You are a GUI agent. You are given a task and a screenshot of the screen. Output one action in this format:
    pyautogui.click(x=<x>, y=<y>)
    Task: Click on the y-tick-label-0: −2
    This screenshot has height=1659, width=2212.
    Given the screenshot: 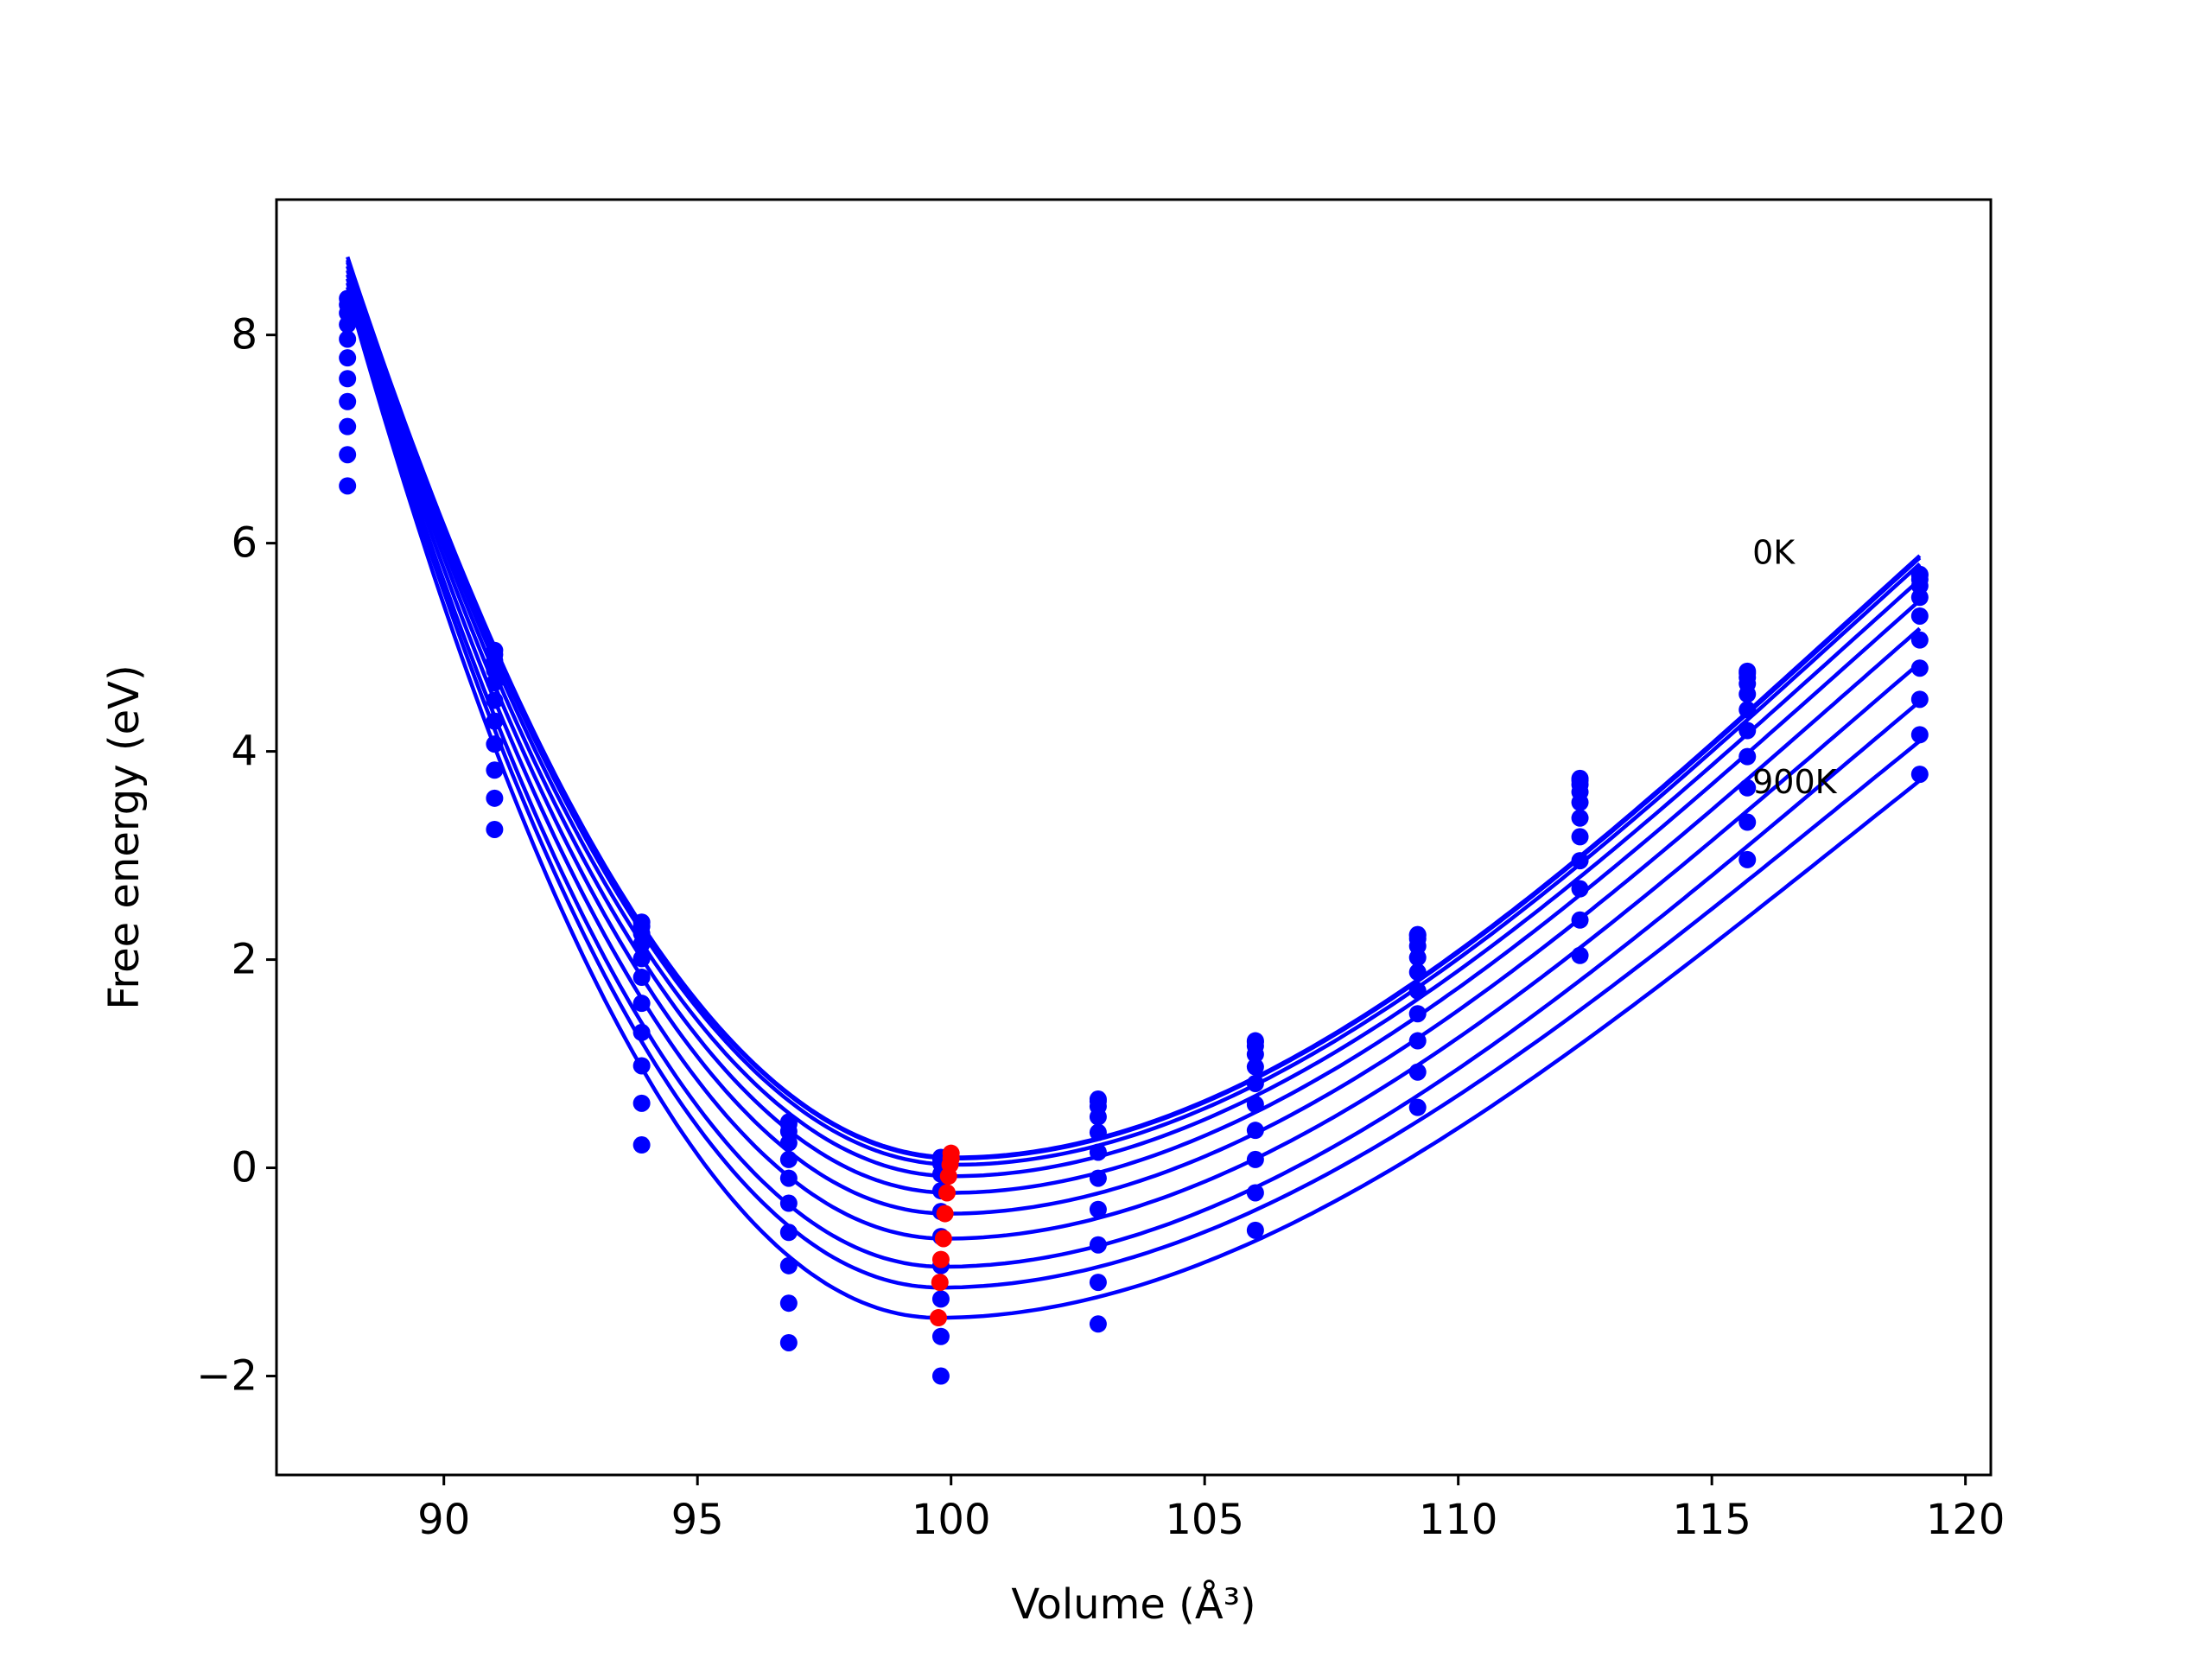 What is the action you would take?
    pyautogui.click(x=226, y=1376)
    